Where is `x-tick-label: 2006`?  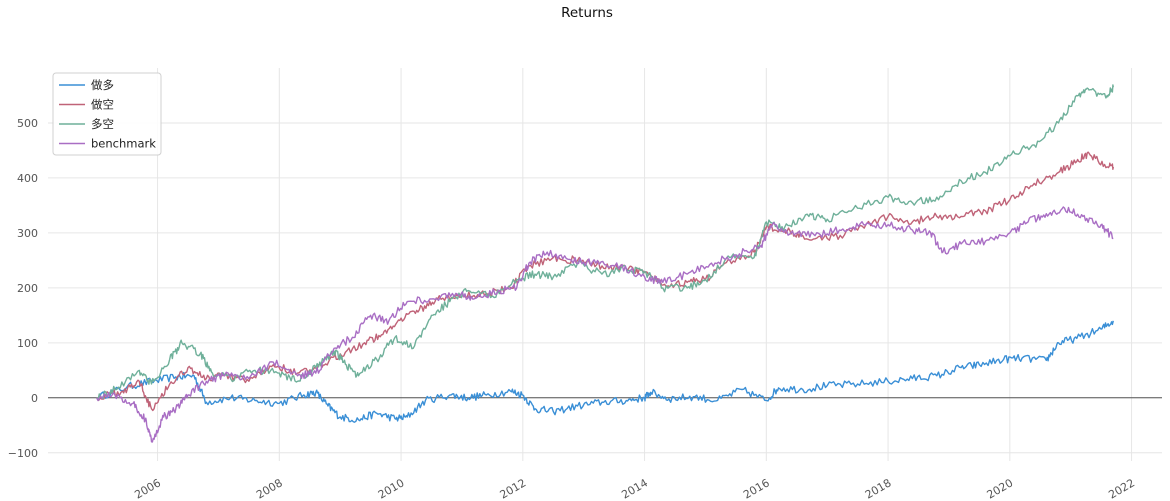 x-tick-label: 2006 is located at coordinates (147, 488).